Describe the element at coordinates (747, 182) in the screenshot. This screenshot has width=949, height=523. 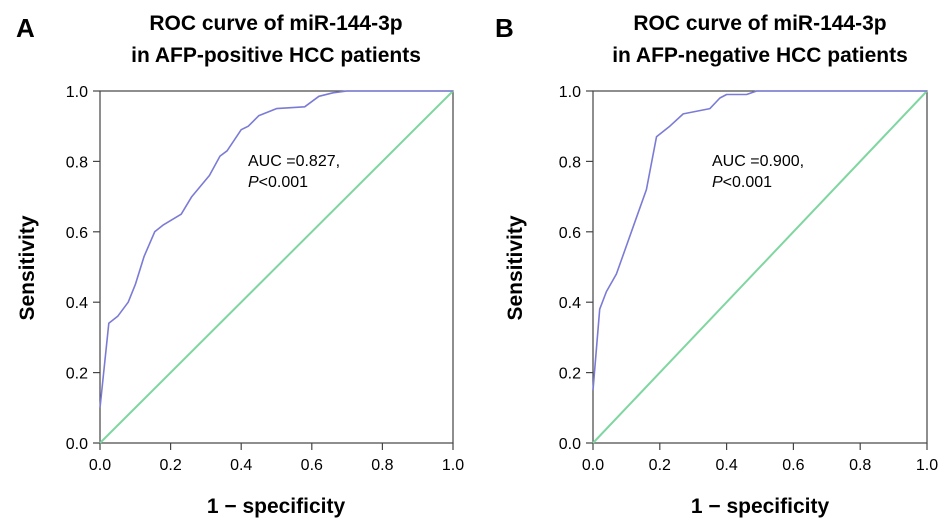
I see `panel-b-p-value: <0.001` at that location.